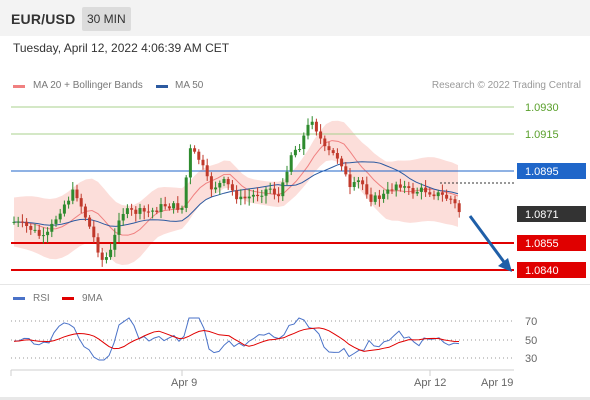 This screenshot has height=400, width=590. I want to click on price-label-3: 1.0895, so click(542, 172).